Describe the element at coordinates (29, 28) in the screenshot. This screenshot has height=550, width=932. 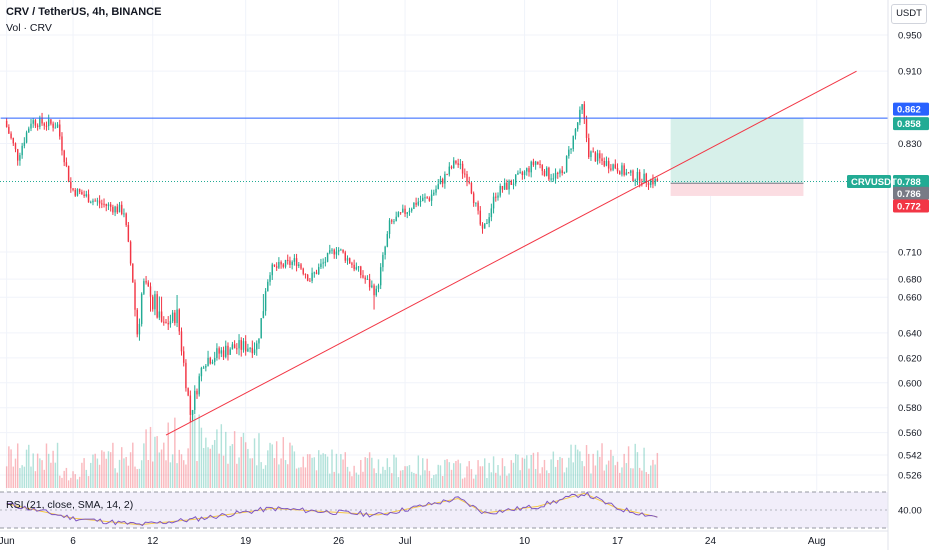
I see `volume-legend: Vol · CRV` at that location.